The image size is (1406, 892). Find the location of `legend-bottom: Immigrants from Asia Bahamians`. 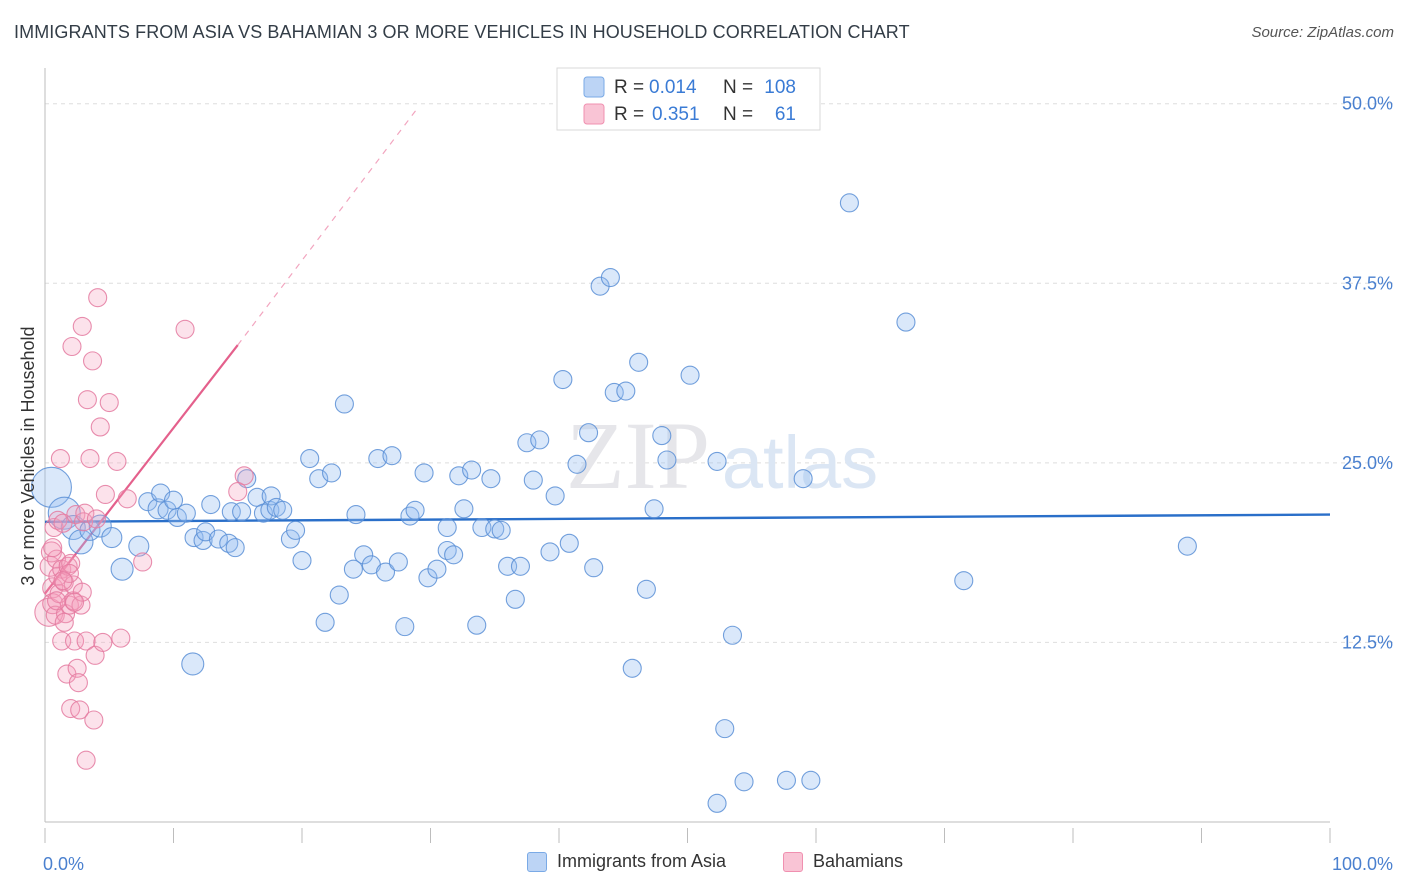

legend-bottom: Immigrants from Asia Bahamians is located at coordinates (703, 865).